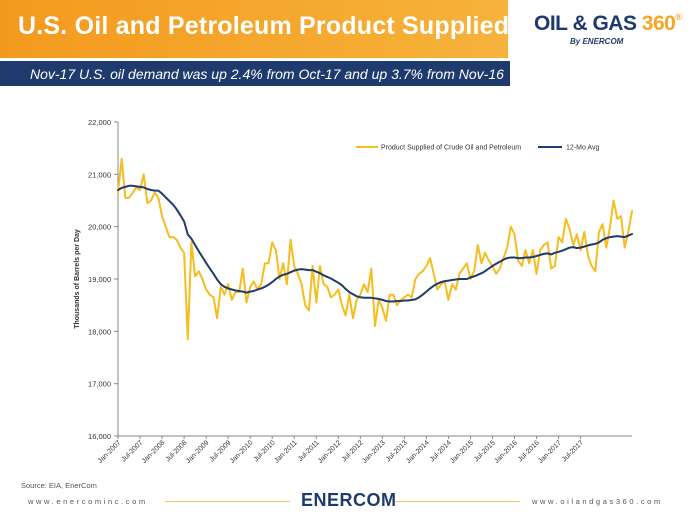  I want to click on footer-divider-left, so click(227, 501).